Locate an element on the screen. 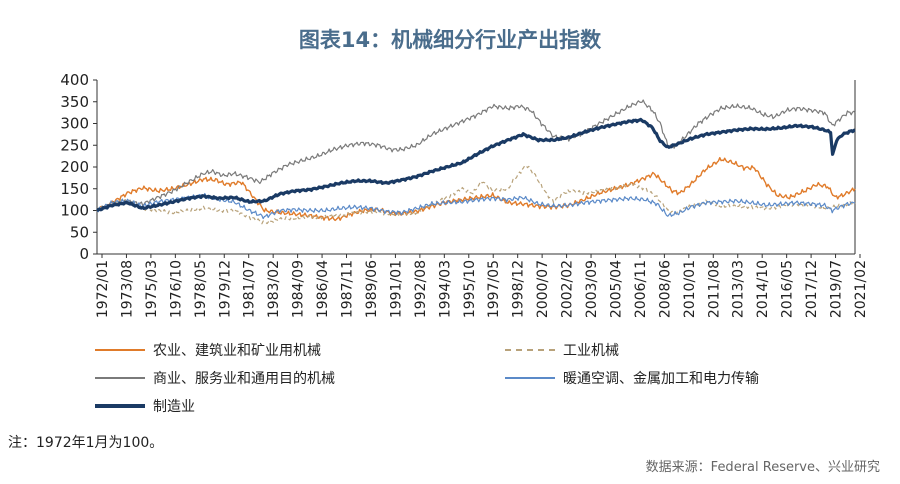 The image size is (900, 484). x-tick-label: 2017/12 is located at coordinates (812, 289).